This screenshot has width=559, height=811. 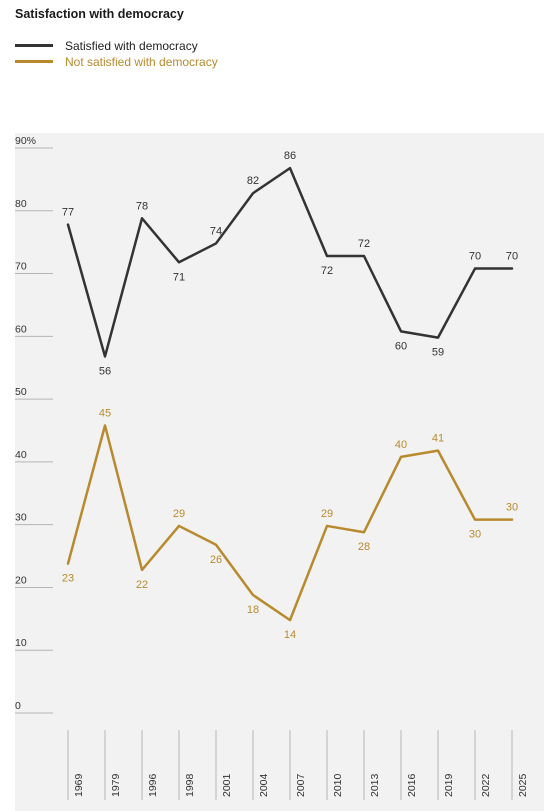 I want to click on data-label: 59, so click(x=438, y=353).